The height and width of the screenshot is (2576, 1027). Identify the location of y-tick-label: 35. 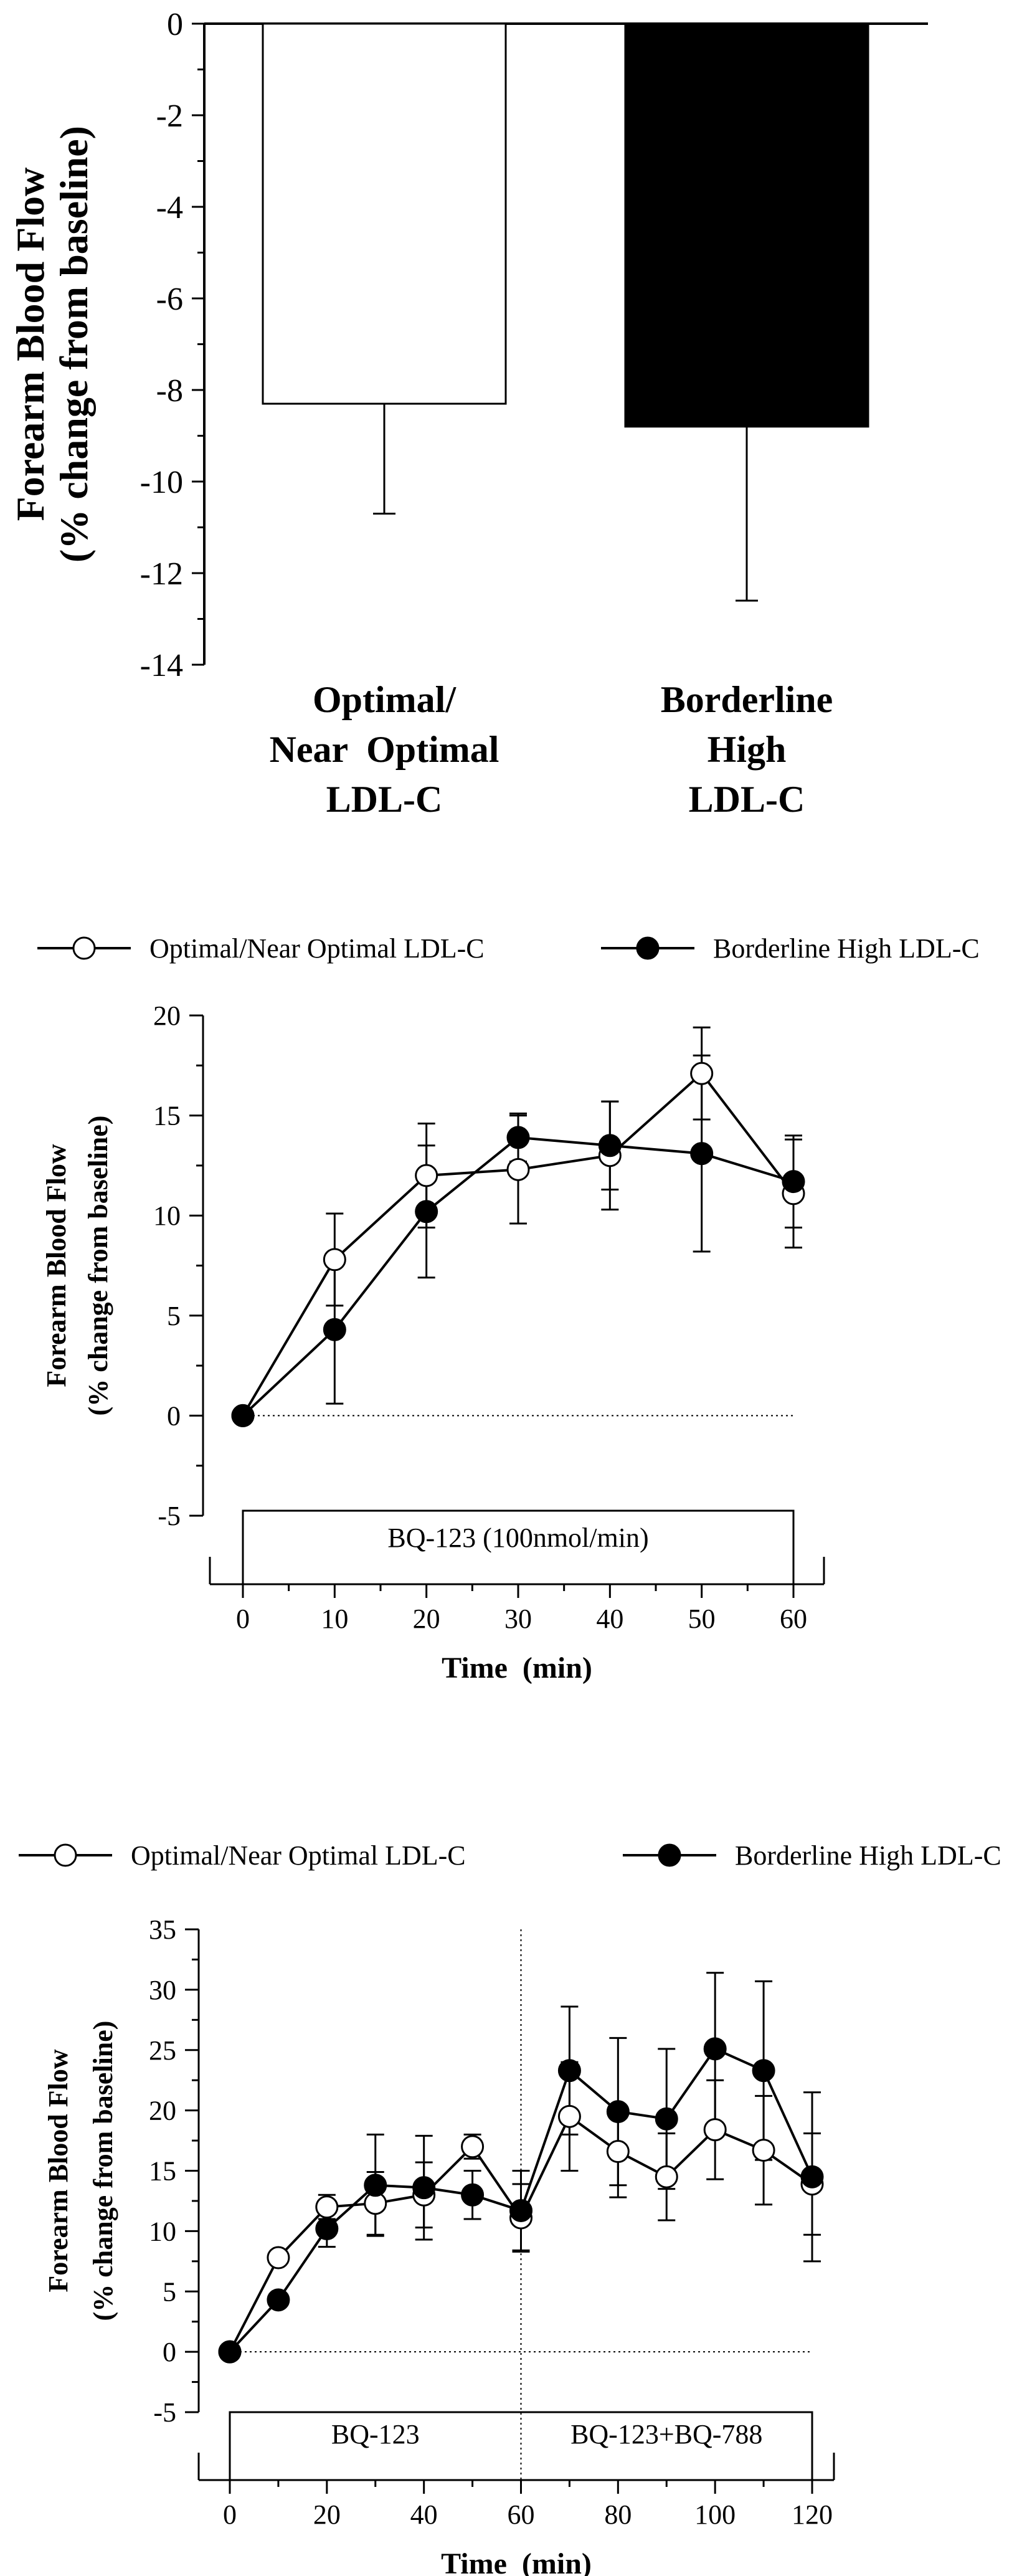
(162, 1930).